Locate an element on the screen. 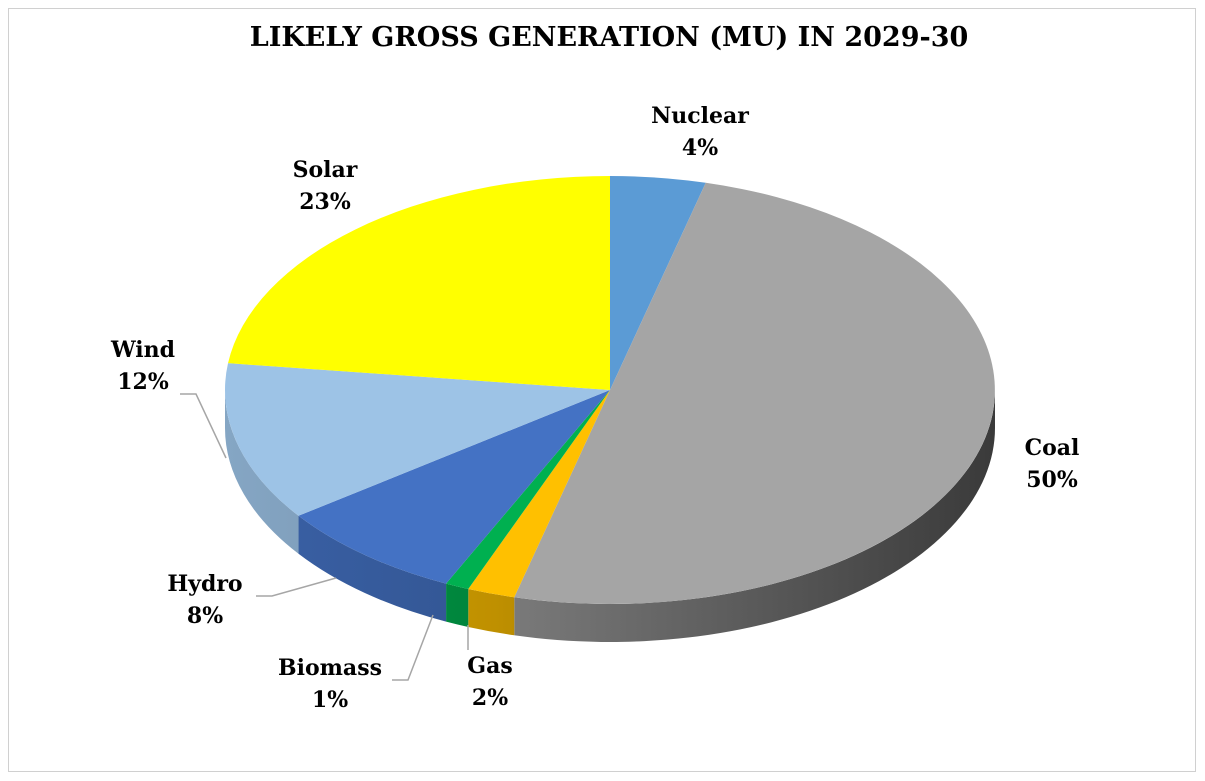 This screenshot has width=1205, height=781. slice-side-biomass is located at coordinates (457, 605).